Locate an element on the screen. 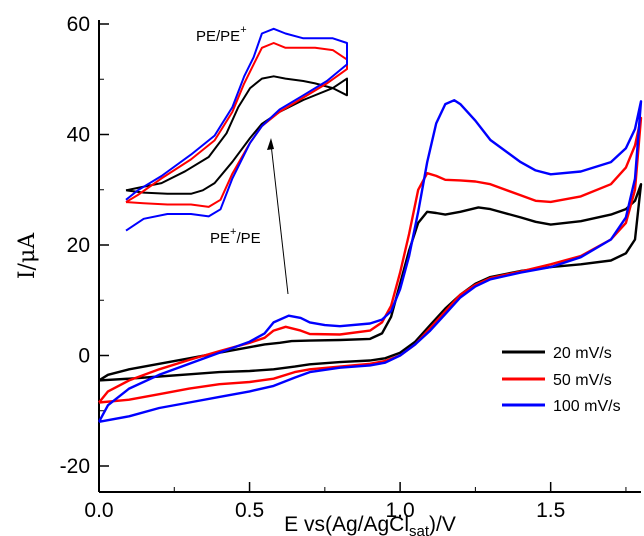  x-tick-label: 1.5 is located at coordinates (550, 510).